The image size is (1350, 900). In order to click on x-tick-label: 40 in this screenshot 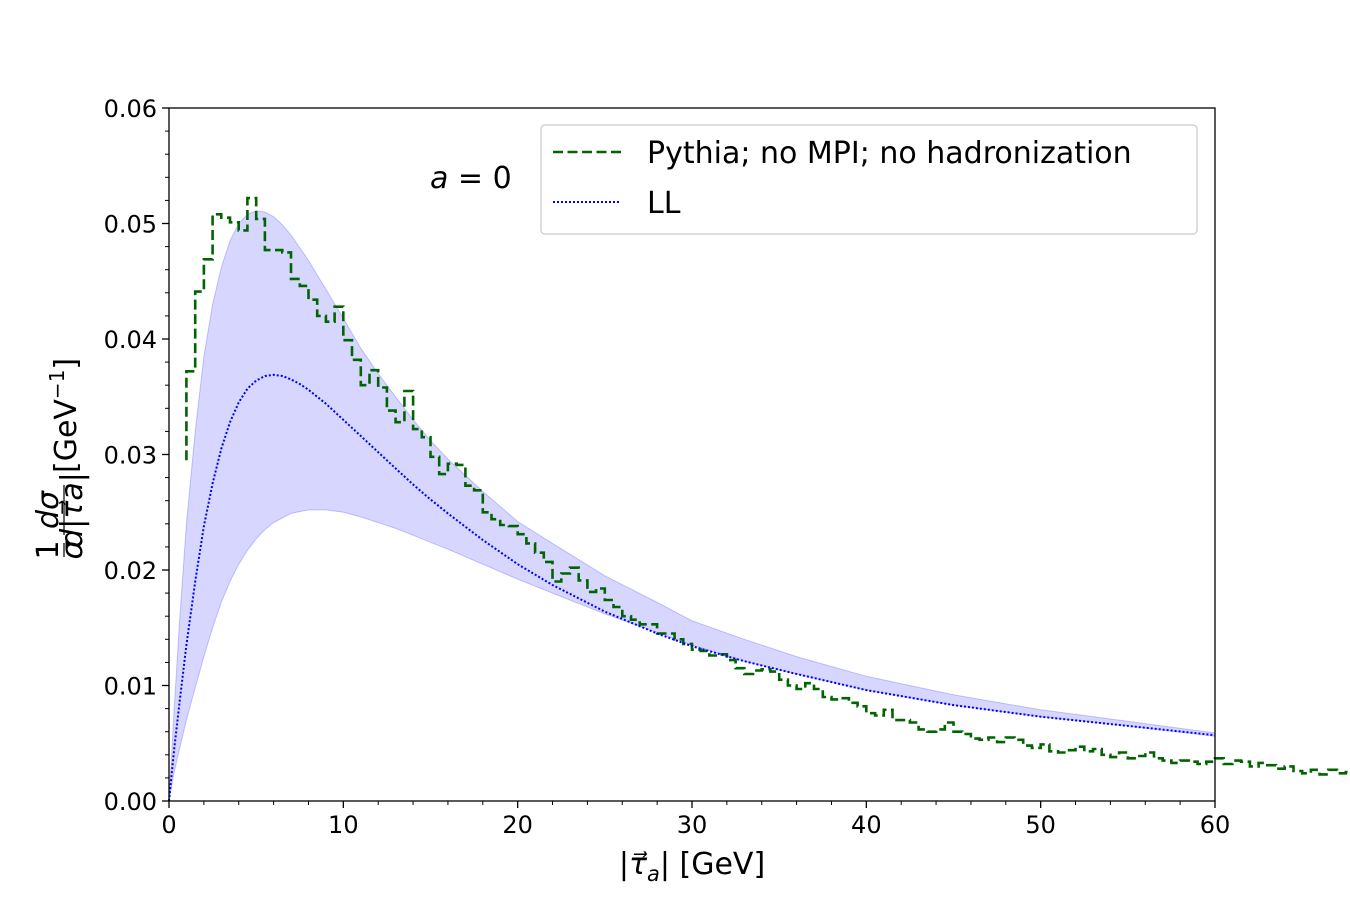, I will do `click(866, 825)`.